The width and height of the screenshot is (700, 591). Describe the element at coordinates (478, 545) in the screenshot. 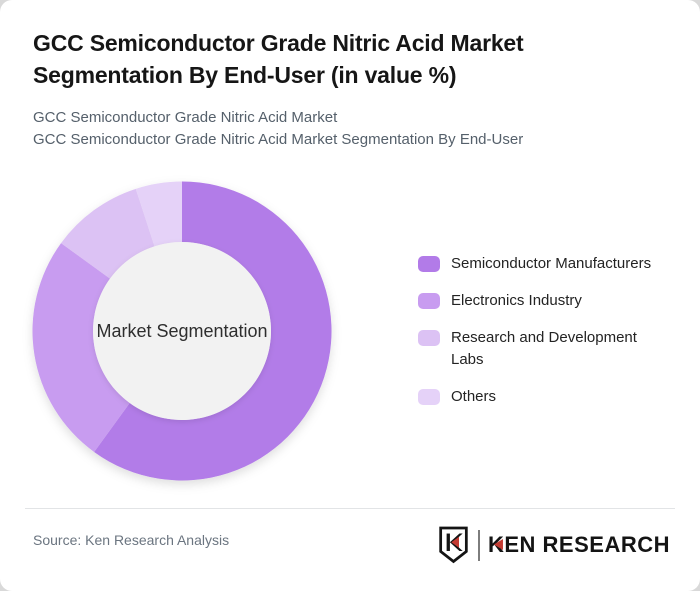

I see `logo-separator` at that location.